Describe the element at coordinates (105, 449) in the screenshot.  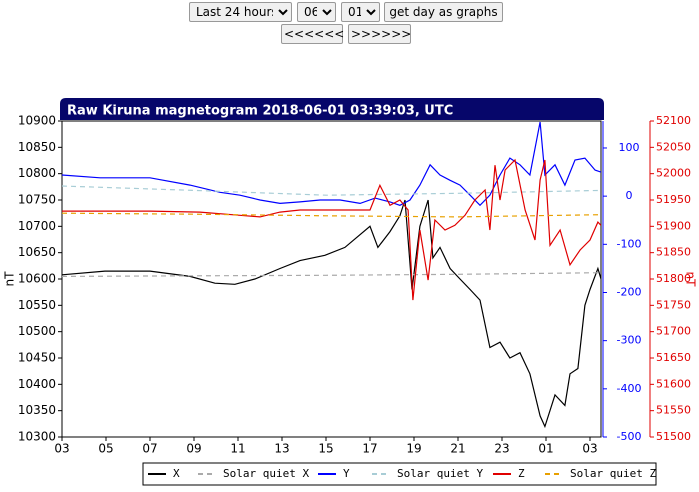
I see `x-tick-label: 05` at that location.